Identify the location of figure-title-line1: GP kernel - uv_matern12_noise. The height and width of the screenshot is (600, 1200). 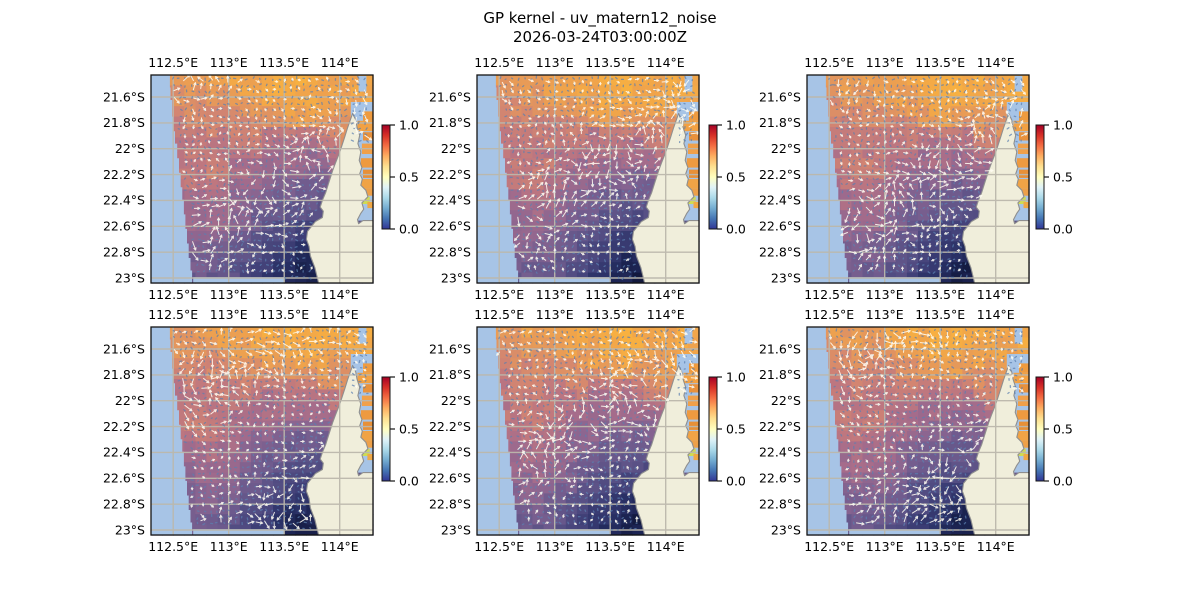
(600, 18).